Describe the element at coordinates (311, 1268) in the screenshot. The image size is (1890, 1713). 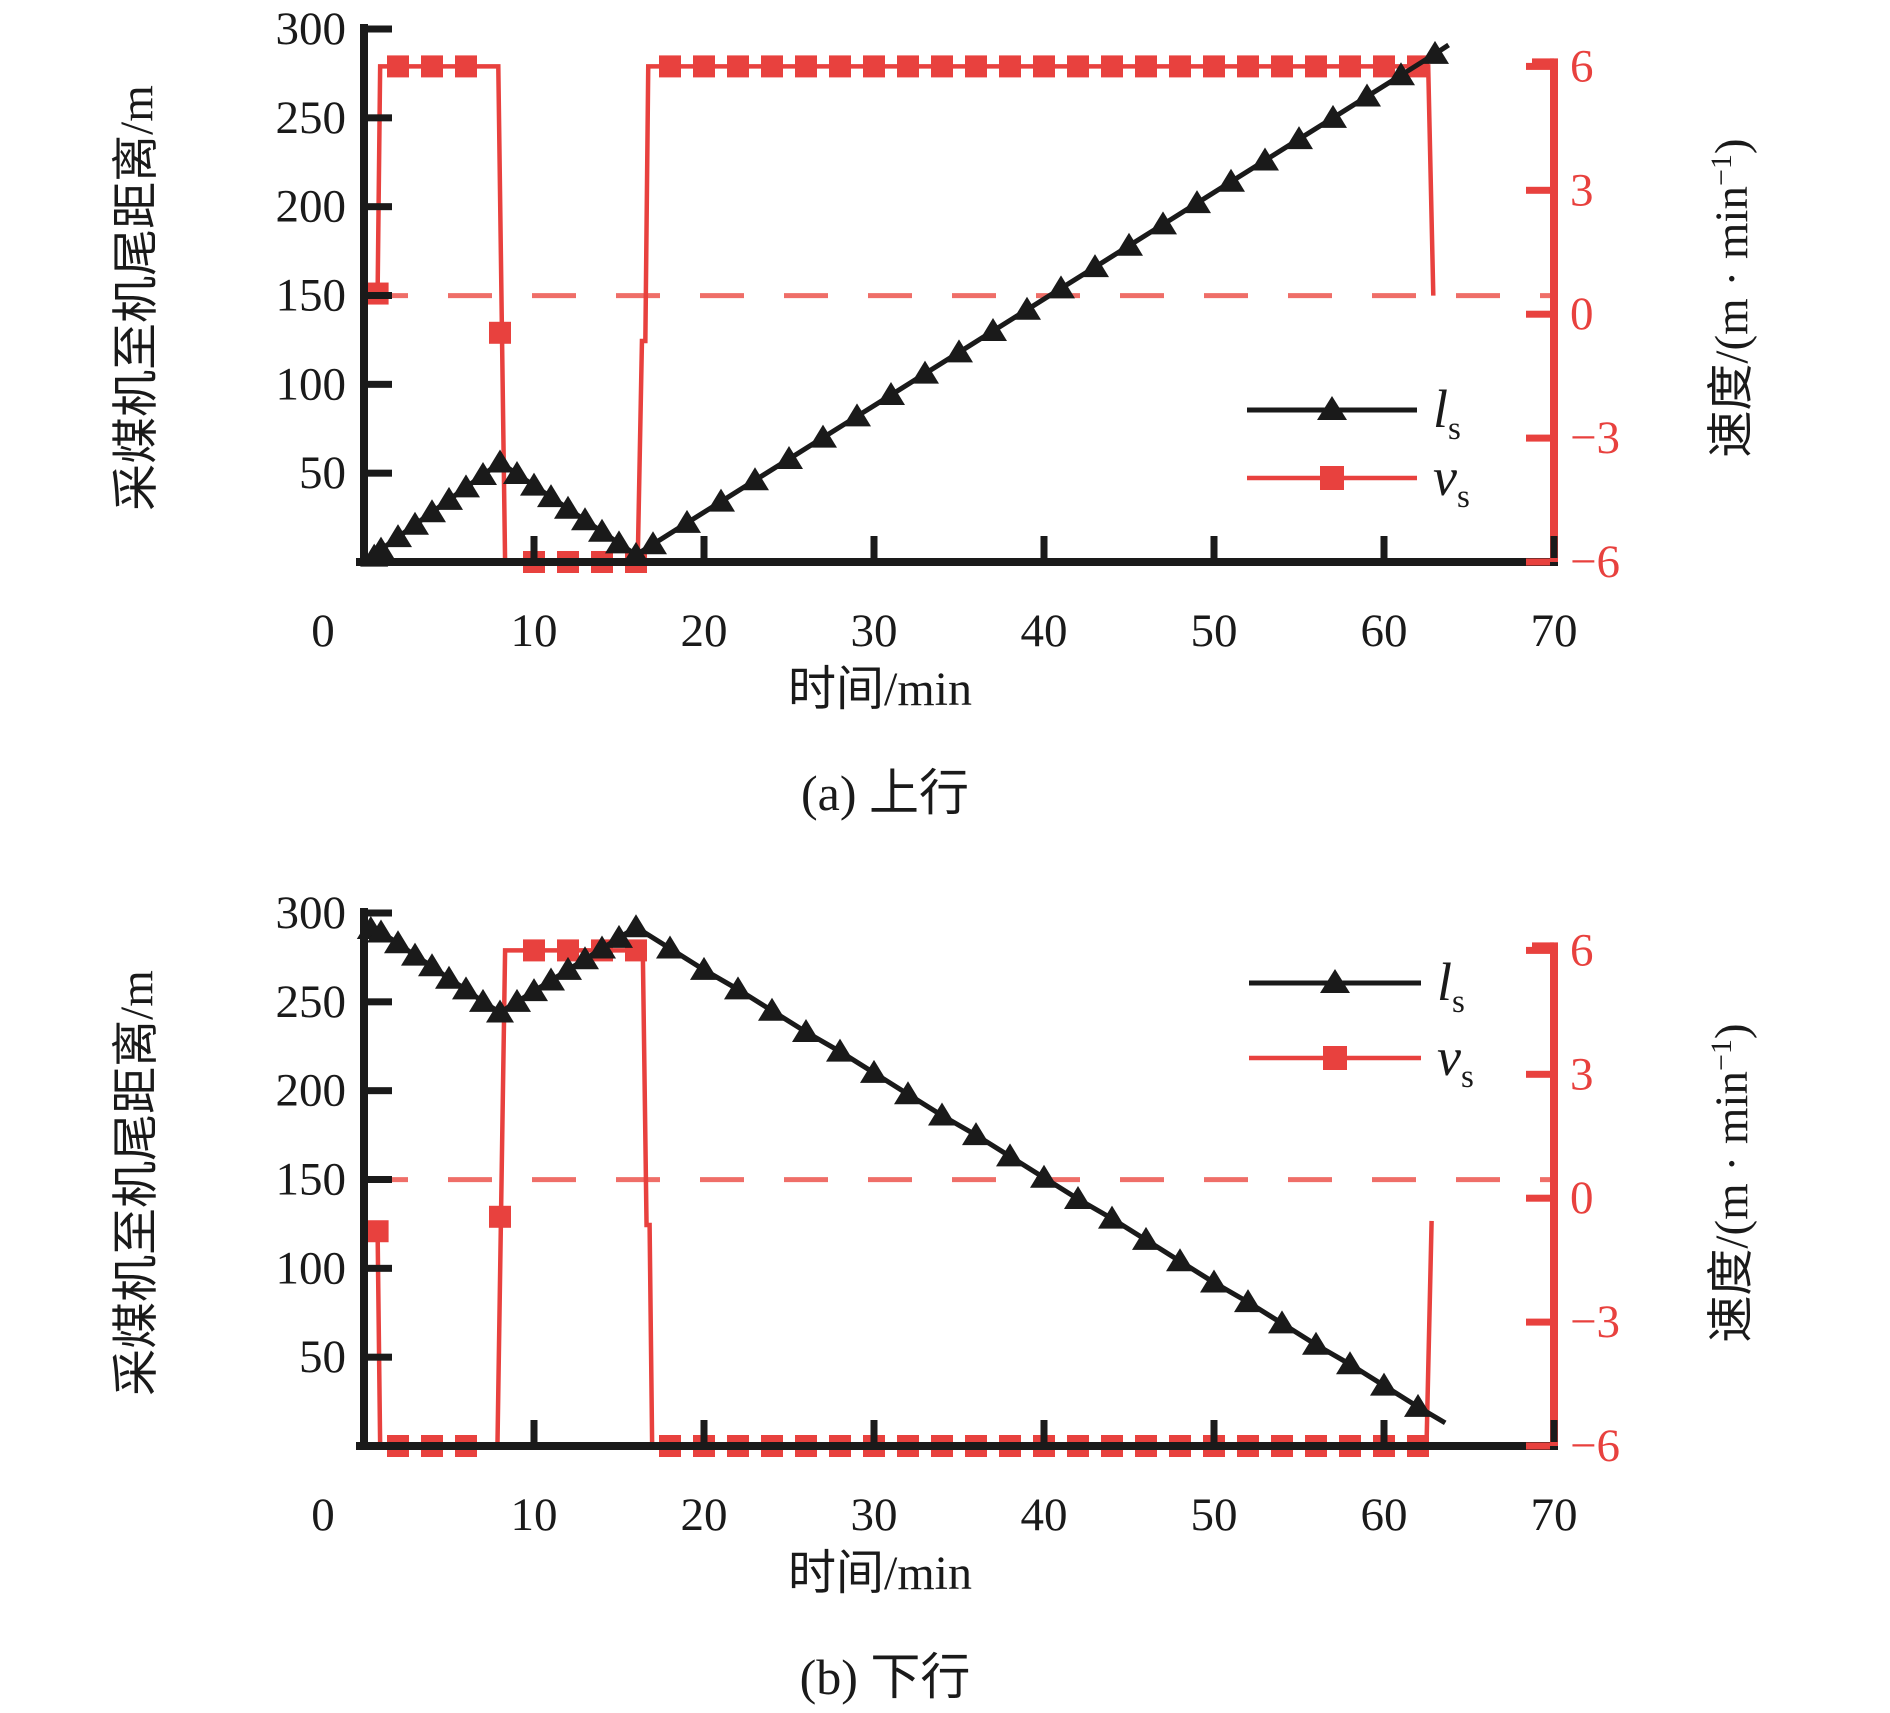
I see `left-tick-label: 100` at that location.